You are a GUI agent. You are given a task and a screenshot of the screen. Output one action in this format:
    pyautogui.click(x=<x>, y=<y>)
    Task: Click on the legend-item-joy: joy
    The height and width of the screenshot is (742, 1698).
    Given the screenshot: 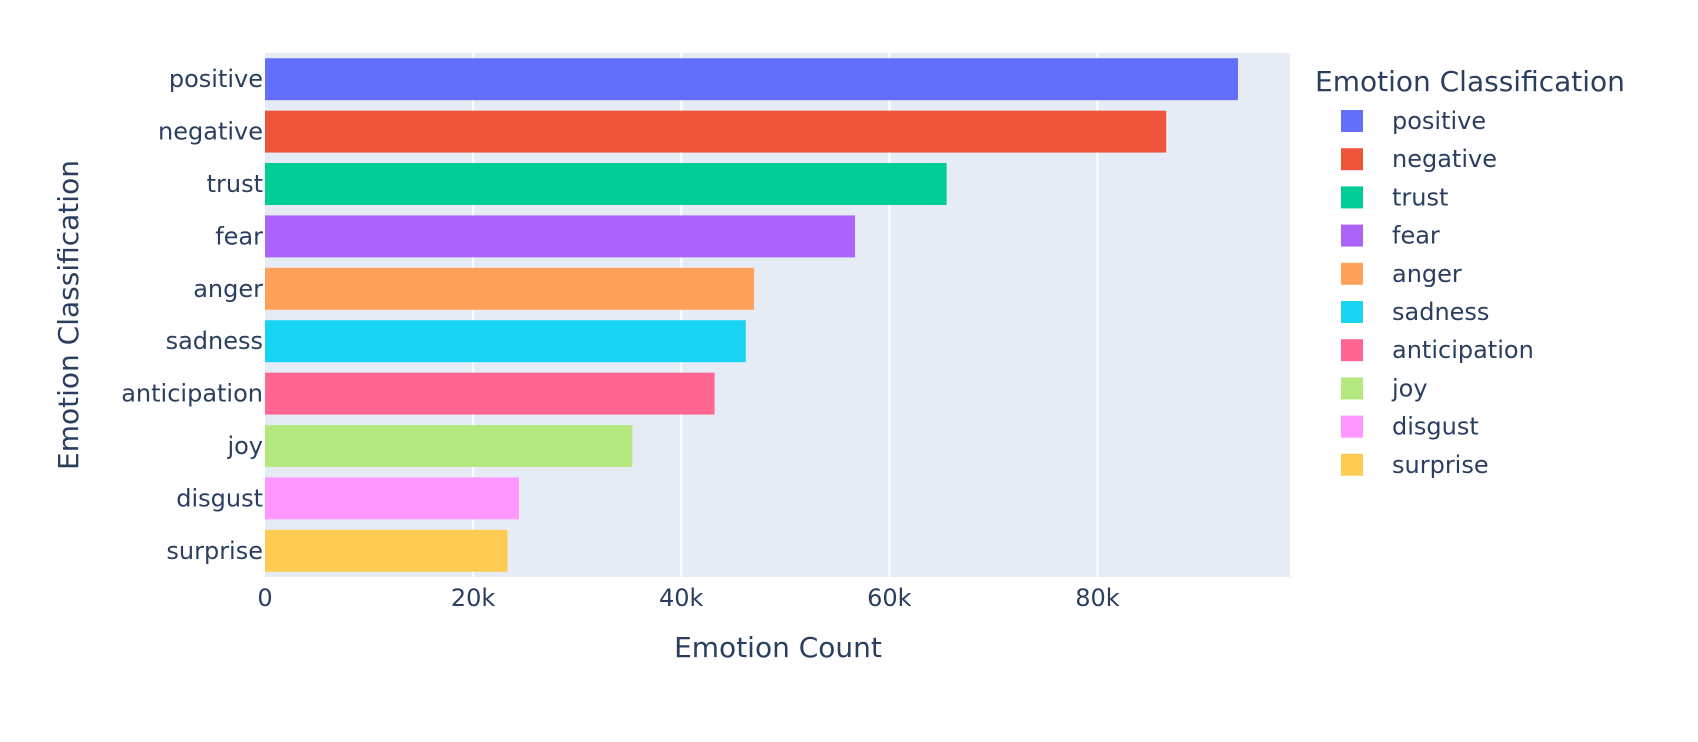 What is the action you would take?
    pyautogui.click(x=1384, y=388)
    